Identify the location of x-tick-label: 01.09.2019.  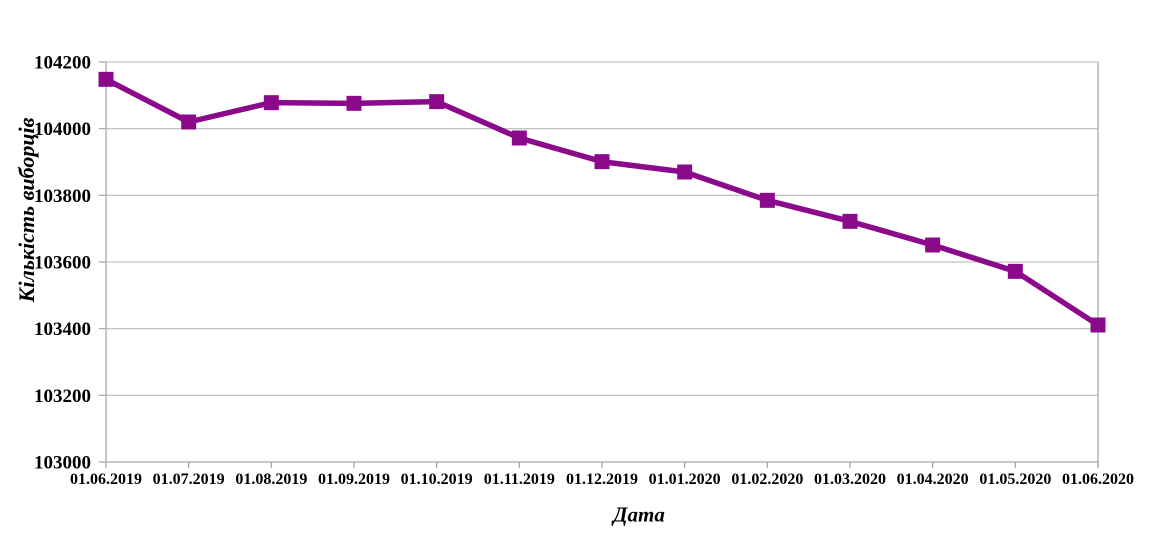
(354, 479).